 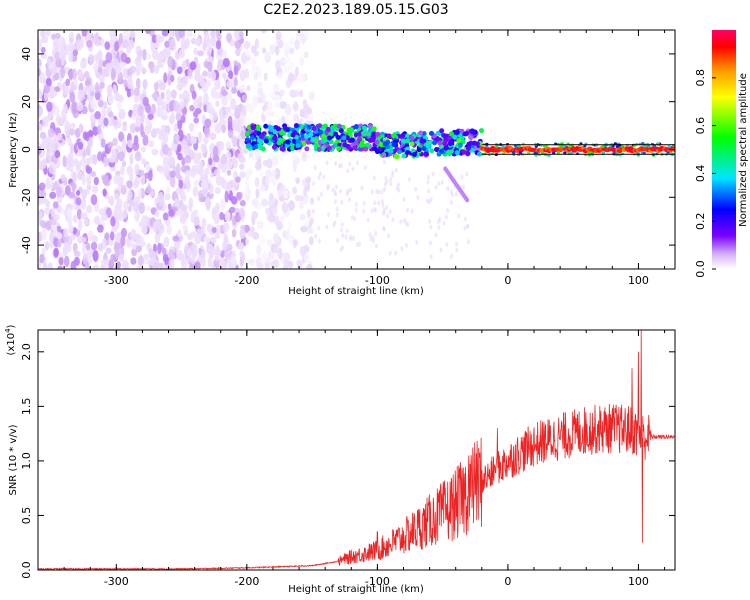 What do you see at coordinates (507, 581) in the screenshot?
I see `x-tick-label: 0` at bounding box center [507, 581].